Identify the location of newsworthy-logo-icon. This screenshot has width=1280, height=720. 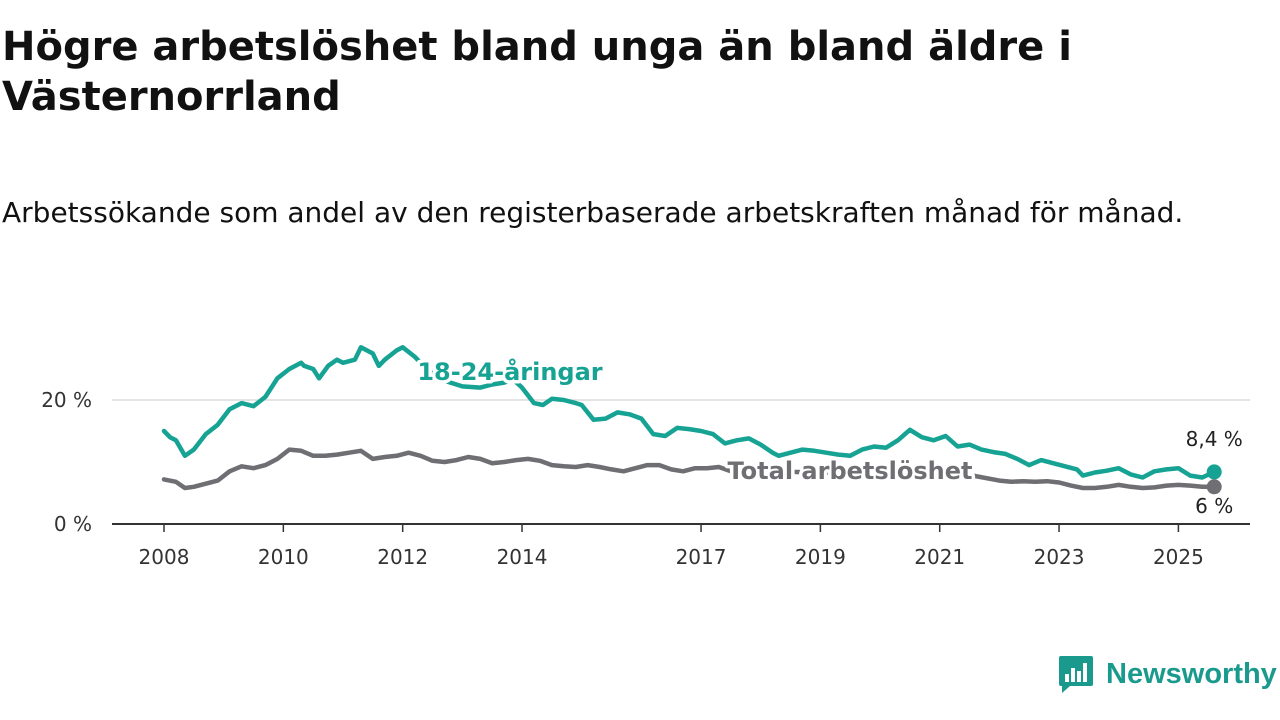
(1076, 674).